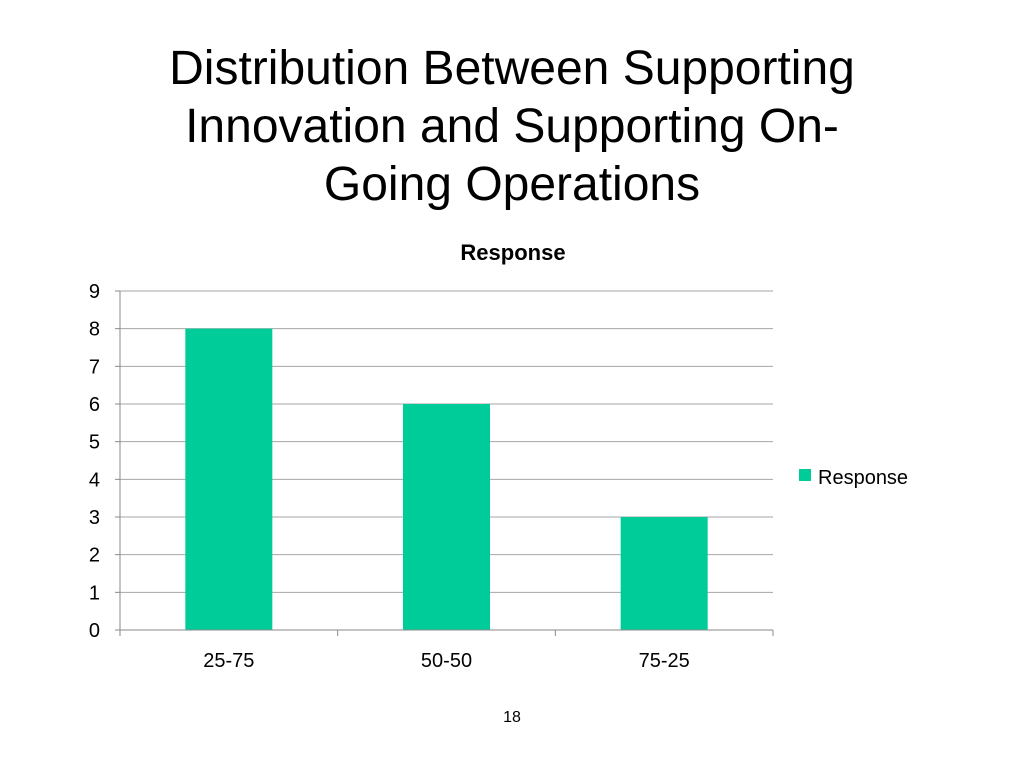  What do you see at coordinates (664, 661) in the screenshot?
I see `x-tick-label: 75-25` at bounding box center [664, 661].